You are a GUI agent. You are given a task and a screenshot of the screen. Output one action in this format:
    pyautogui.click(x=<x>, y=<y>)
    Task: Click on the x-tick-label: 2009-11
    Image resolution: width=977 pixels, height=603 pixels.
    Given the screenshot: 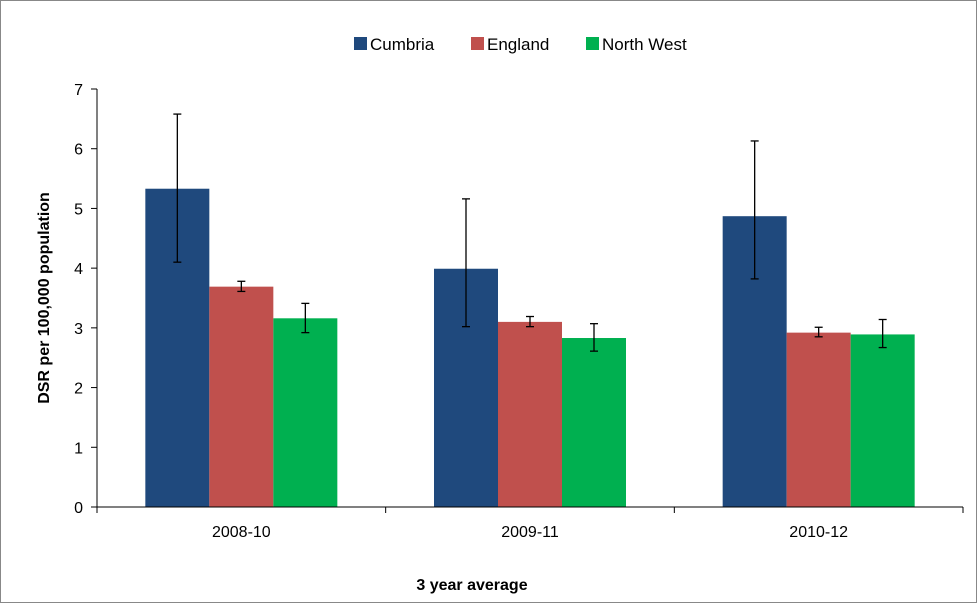 What is the action you would take?
    pyautogui.click(x=530, y=532)
    